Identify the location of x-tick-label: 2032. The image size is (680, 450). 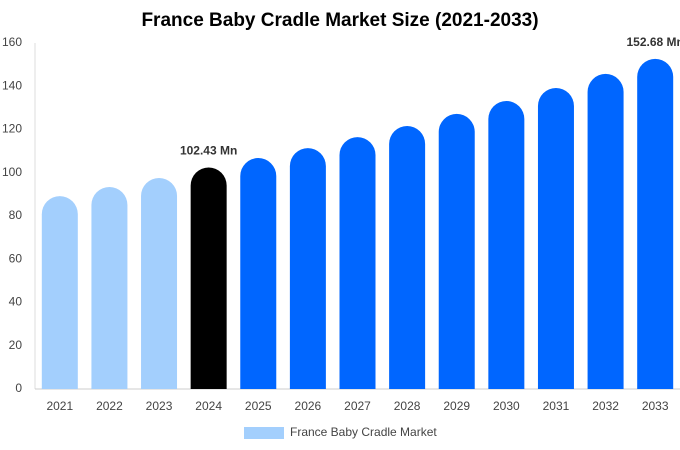
(605, 406).